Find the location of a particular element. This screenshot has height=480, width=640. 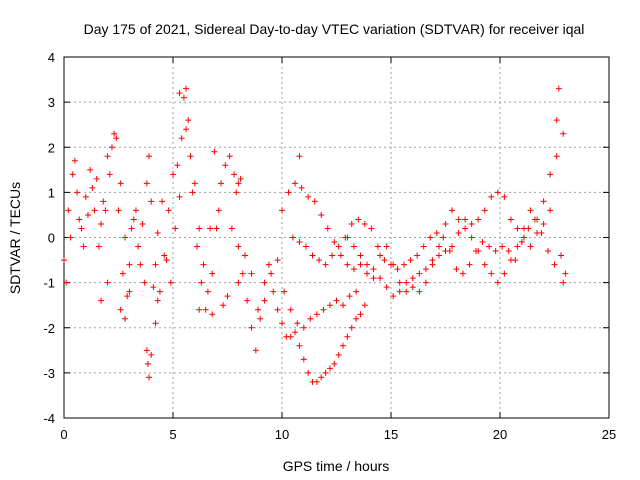

x-tick-label: 20 is located at coordinates (500, 434).